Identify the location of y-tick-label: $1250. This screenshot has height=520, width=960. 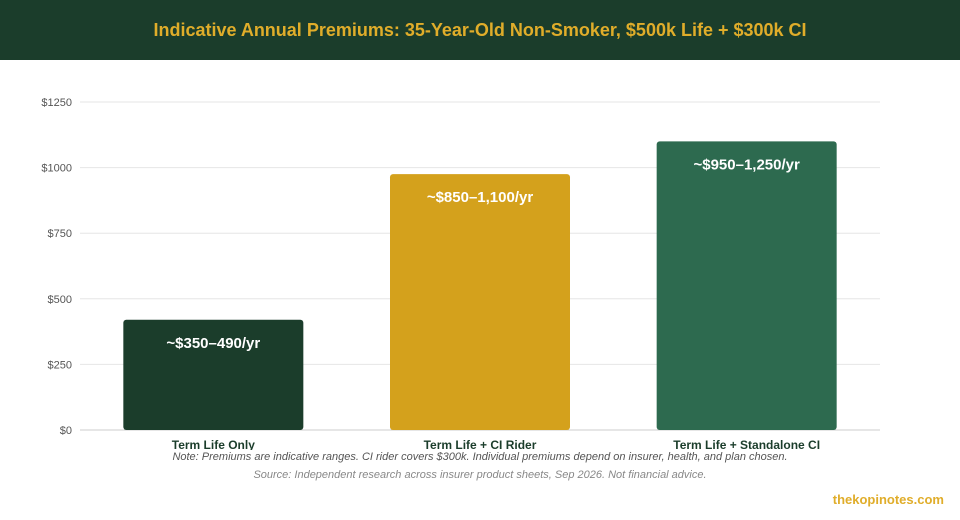
(56, 103).